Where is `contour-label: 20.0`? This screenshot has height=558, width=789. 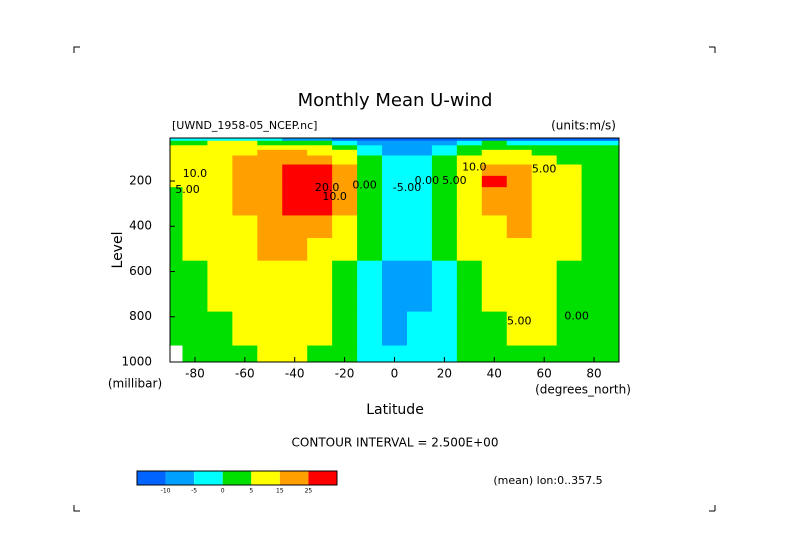 contour-label: 20.0 is located at coordinates (327, 187).